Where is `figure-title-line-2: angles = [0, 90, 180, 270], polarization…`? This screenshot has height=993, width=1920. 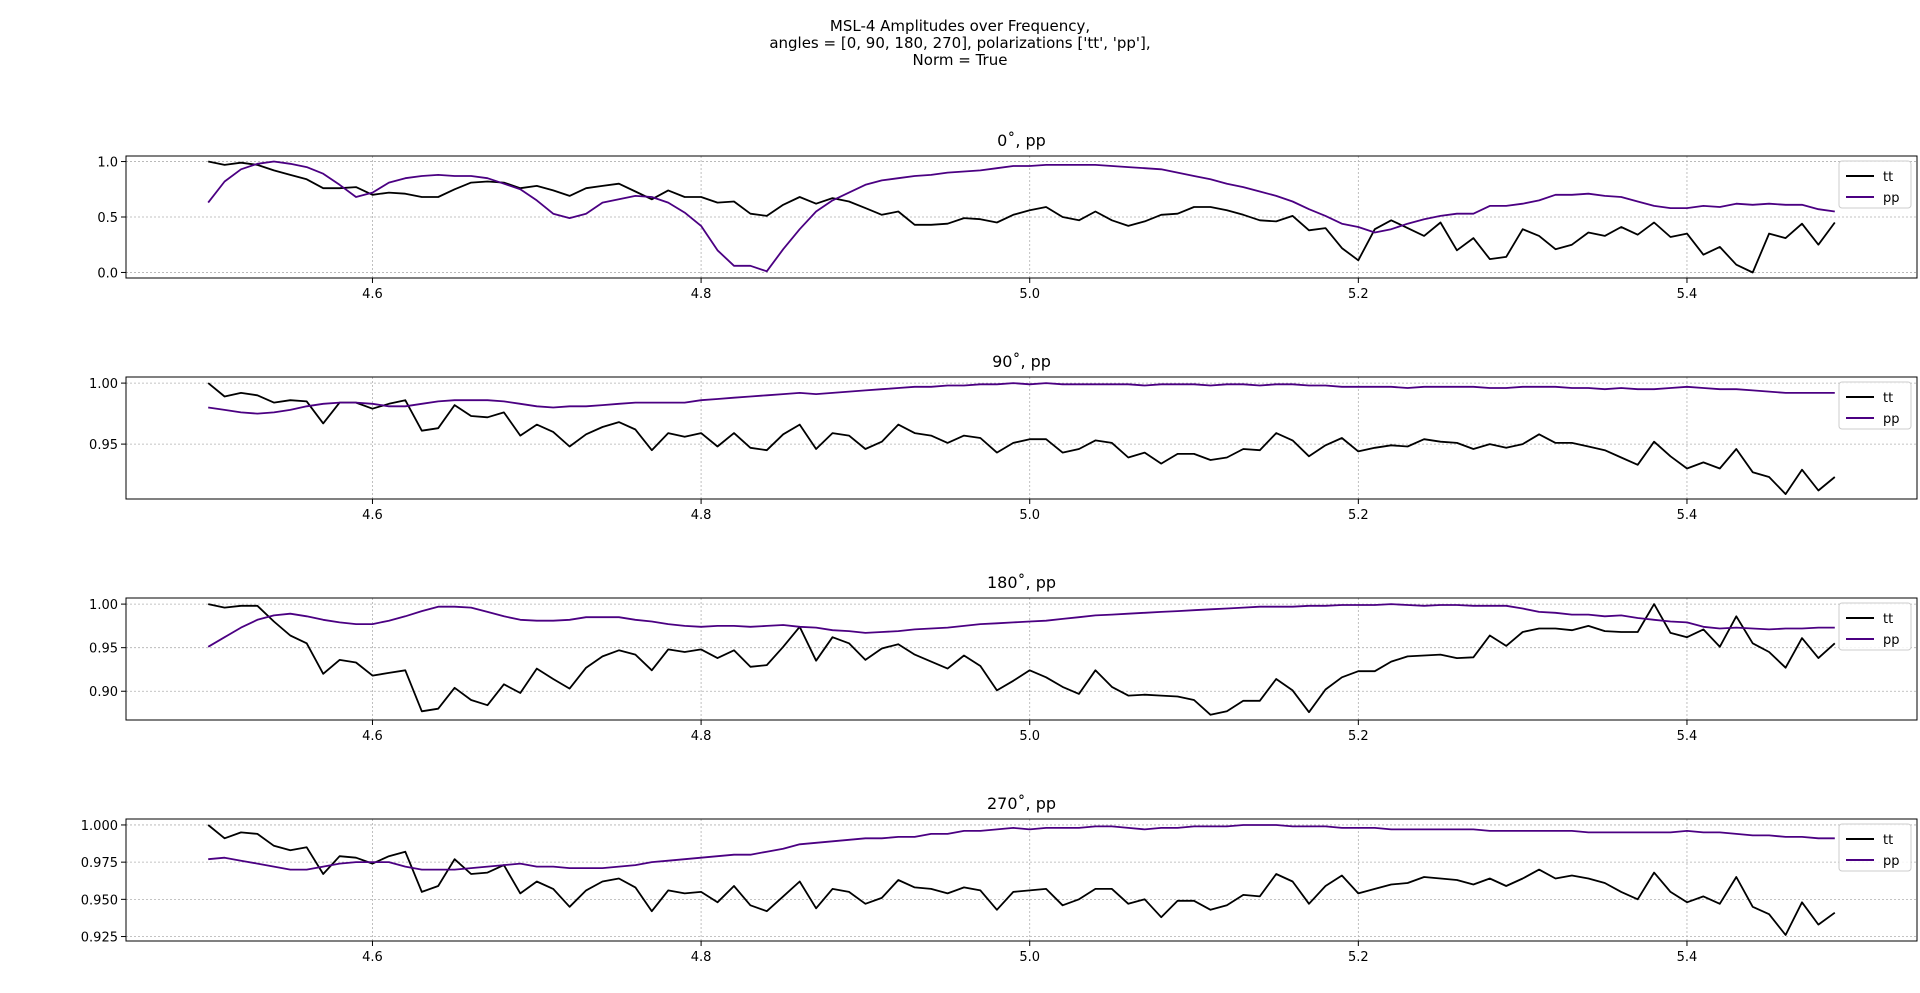 figure-title-line-2: angles = [0, 90, 180, 270], polarization… is located at coordinates (959, 43).